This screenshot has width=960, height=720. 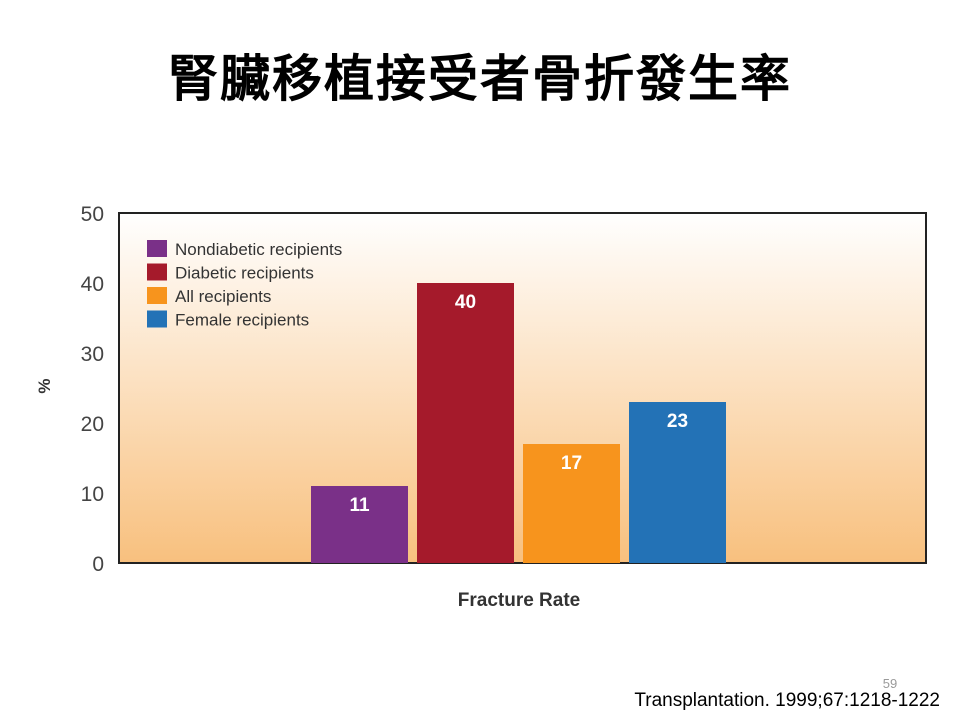 I want to click on y-tick-label: 50, so click(x=92, y=214).